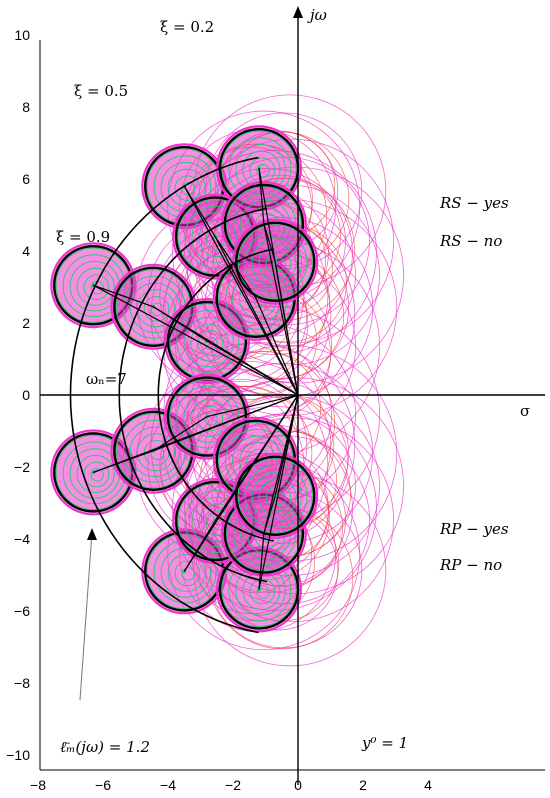 The height and width of the screenshot is (798, 550). I want to click on radius-label: ℓ̄ₘ(jω) = 1.2, so click(105, 747).